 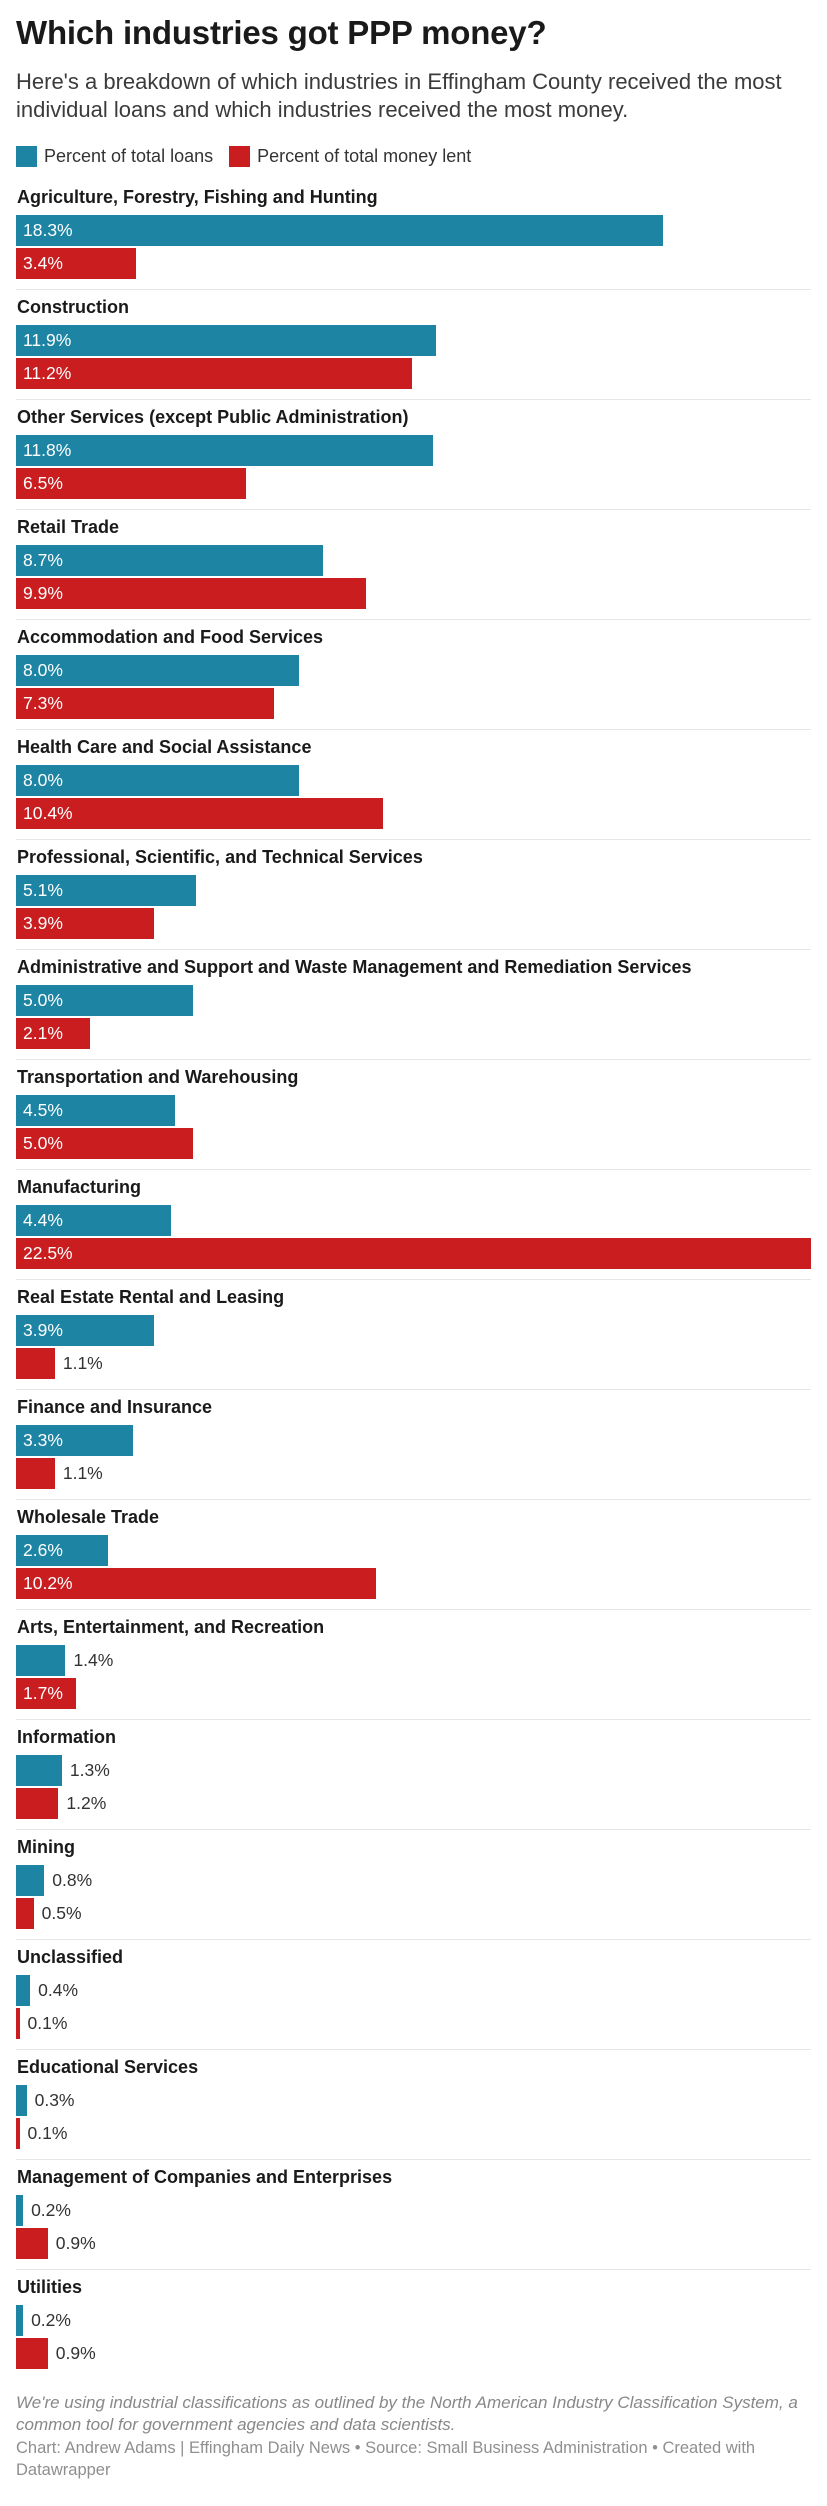 What do you see at coordinates (47, 2023) in the screenshot?
I see `value-label-money: 0.1%` at bounding box center [47, 2023].